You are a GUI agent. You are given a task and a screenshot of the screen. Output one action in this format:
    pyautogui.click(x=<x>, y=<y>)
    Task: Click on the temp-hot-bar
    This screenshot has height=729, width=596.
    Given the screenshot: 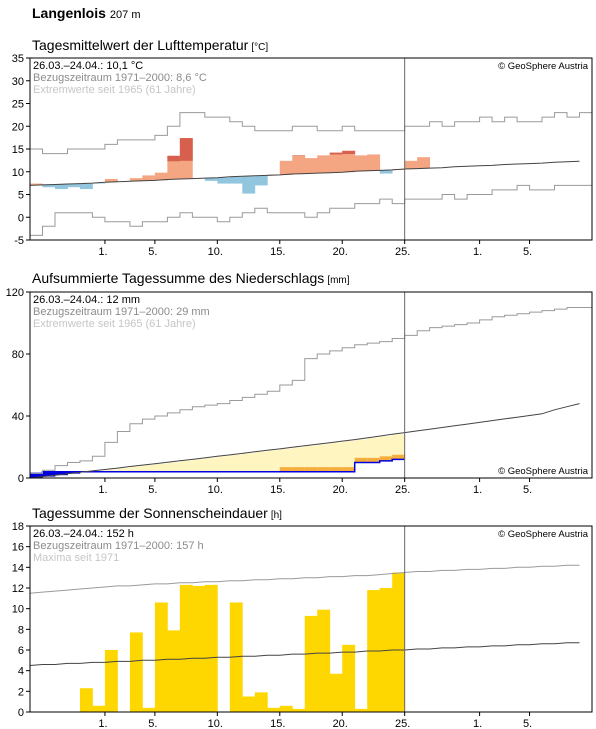 What is the action you would take?
    pyautogui.click(x=349, y=152)
    